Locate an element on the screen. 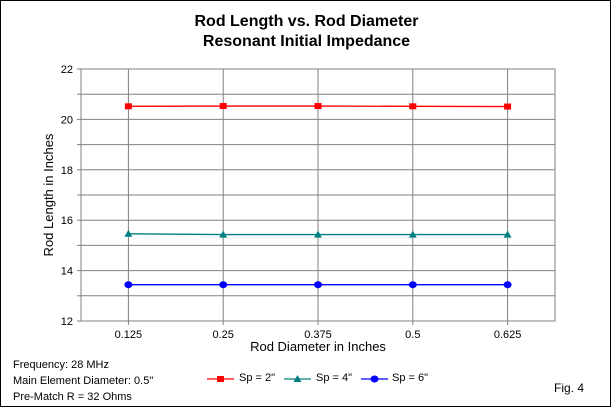 The image size is (611, 407). x-axis-label: Rod Diameter in Inches is located at coordinates (318, 346).